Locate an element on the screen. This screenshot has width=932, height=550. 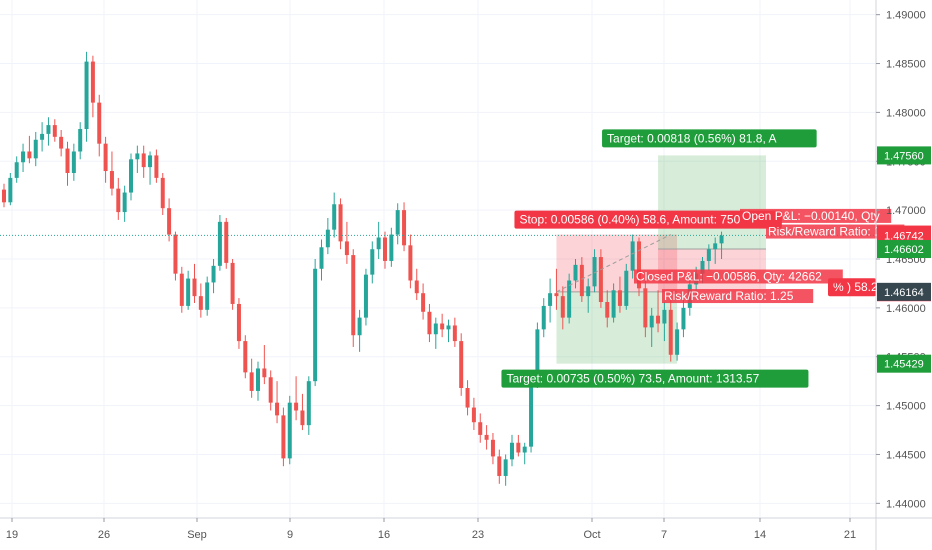
target-zone is located at coordinates (617, 327).